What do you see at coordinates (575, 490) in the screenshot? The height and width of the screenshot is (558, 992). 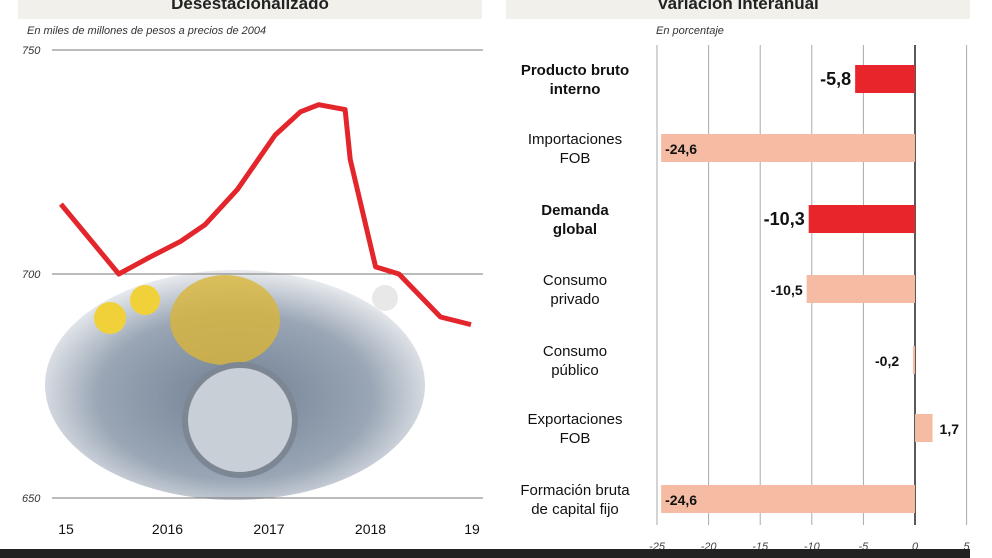 I see `category-label: Formación bruta` at bounding box center [575, 490].